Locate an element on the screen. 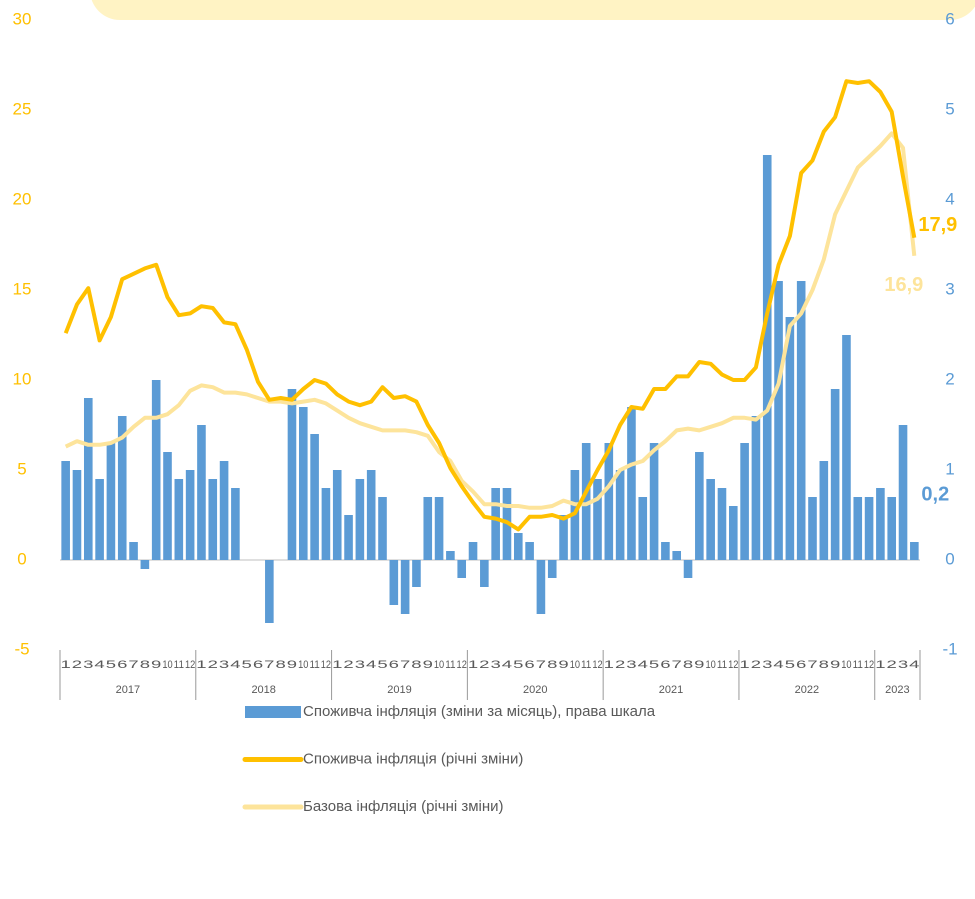  y-tick-label: 5 is located at coordinates (21, 468).